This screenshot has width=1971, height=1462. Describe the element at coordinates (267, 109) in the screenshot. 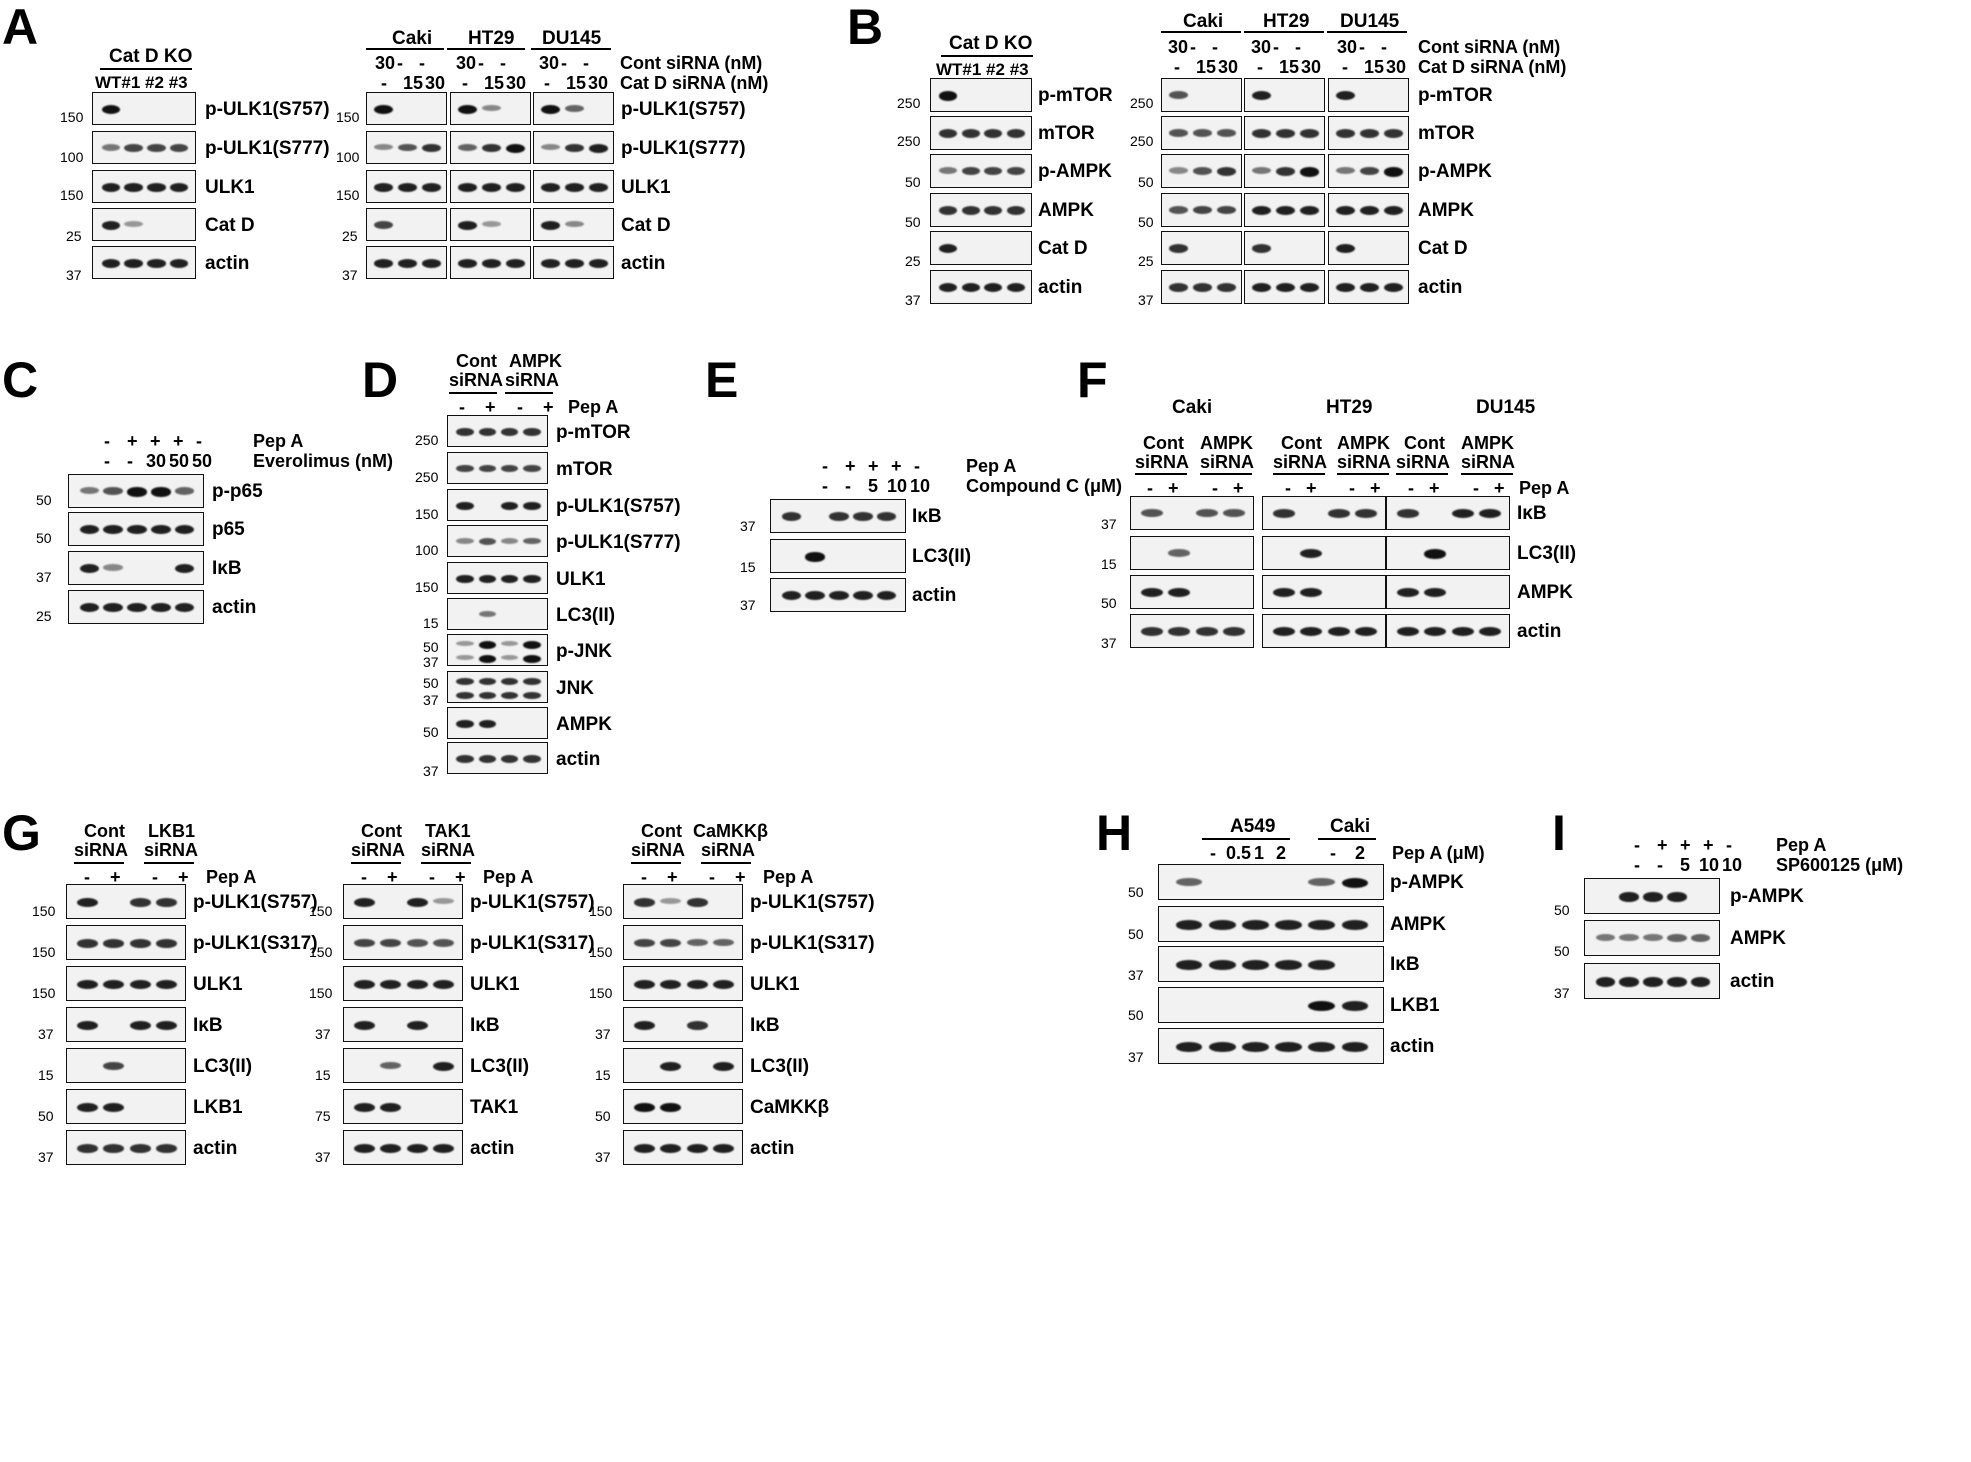

I see `label-pULK1_757-25: p-ULK1(S757)` at that location.